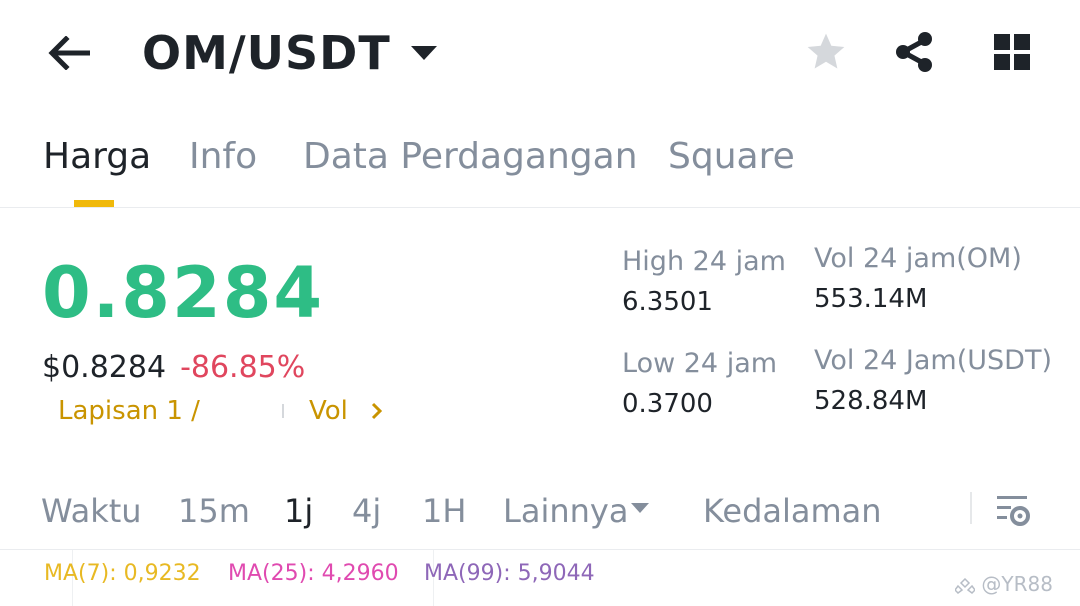 This screenshot has width=1080, height=606. Describe the element at coordinates (871, 299) in the screenshot. I see `vol-om-value: 553.14M` at that location.